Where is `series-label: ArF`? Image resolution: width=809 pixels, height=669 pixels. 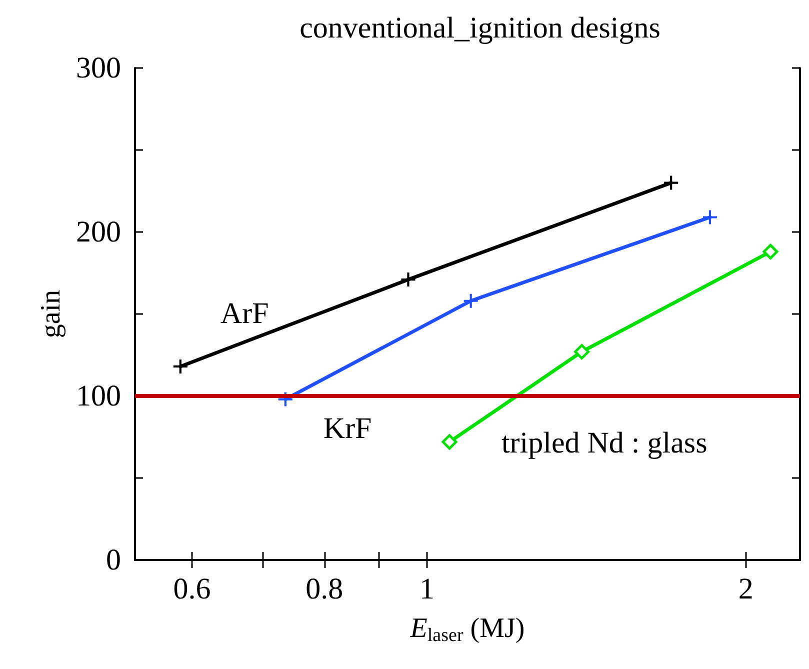
series-label: ArF is located at coordinates (244, 313).